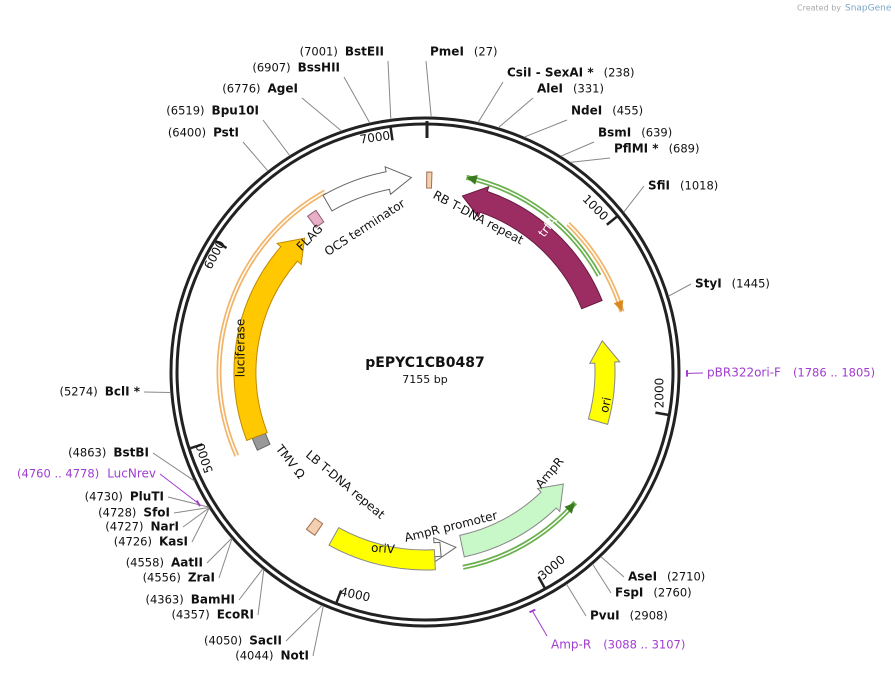  Describe the element at coordinates (131, 453) in the screenshot. I see `site-name: BstBI` at that location.